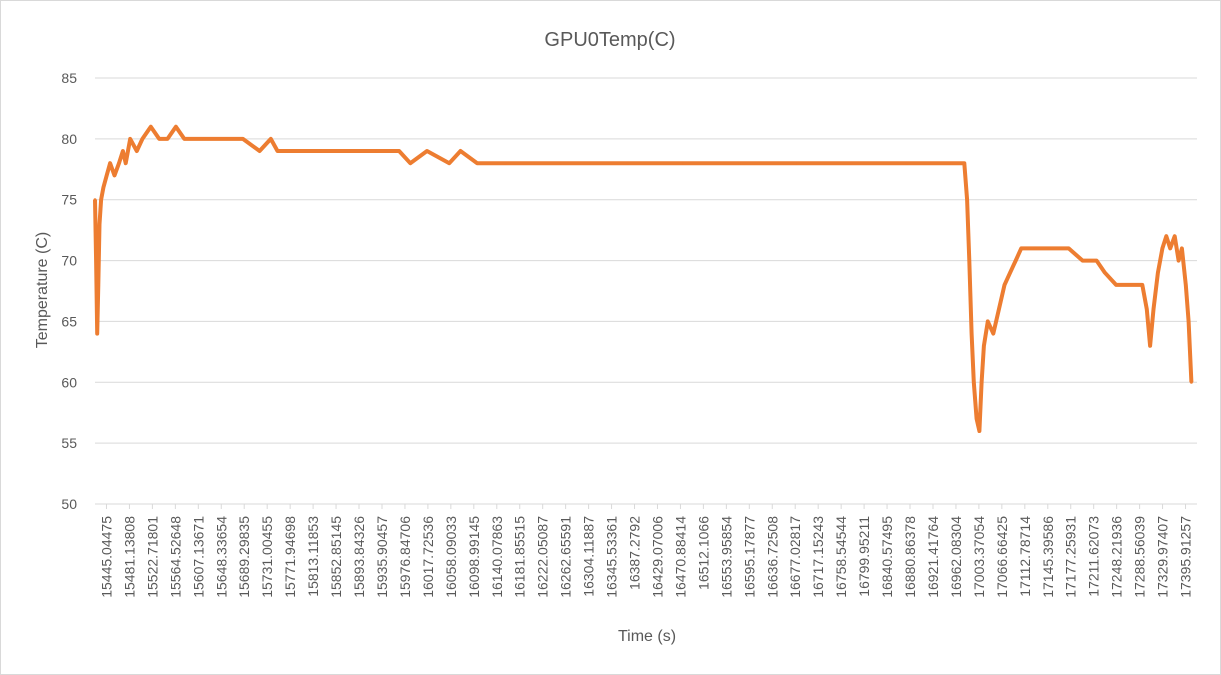  I want to click on x-tick-label: 15689.29835, so click(244, 557).